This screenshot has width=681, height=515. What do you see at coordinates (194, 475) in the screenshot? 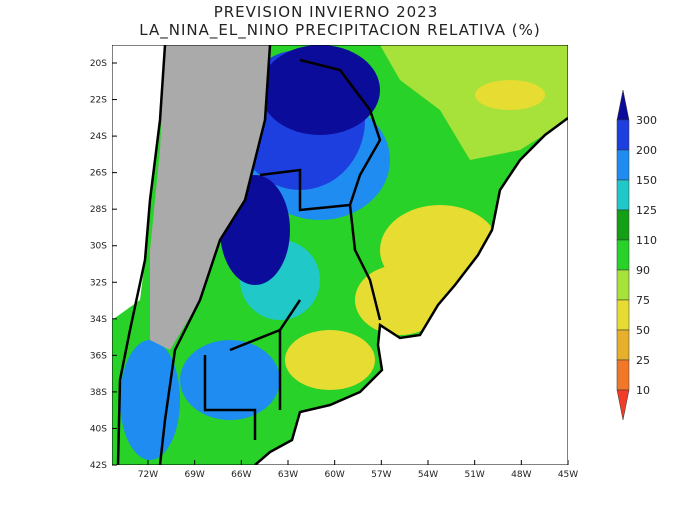
I see `lon-label: 69W` at bounding box center [194, 475].